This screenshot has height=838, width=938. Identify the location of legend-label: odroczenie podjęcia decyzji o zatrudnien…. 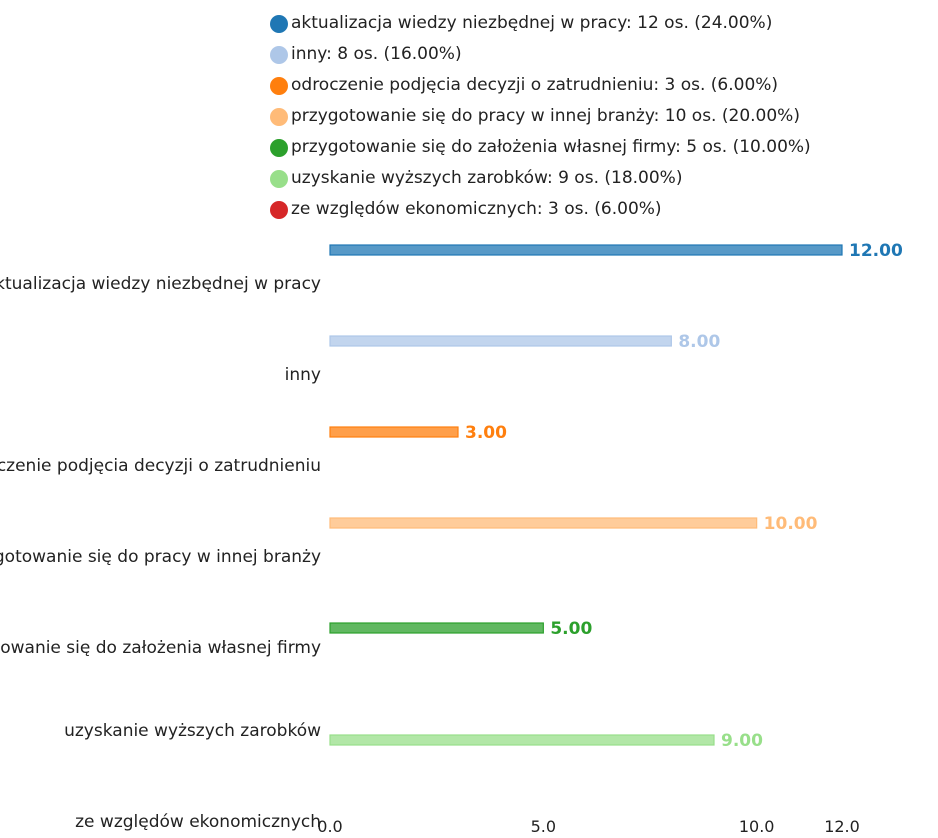
(535, 85).